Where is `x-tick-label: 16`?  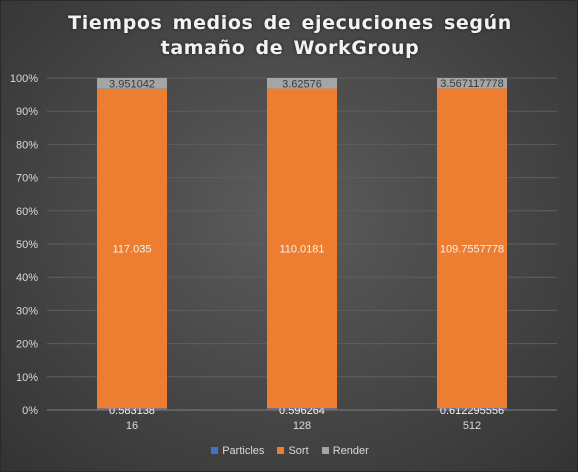
x-tick-label: 16 is located at coordinates (132, 426).